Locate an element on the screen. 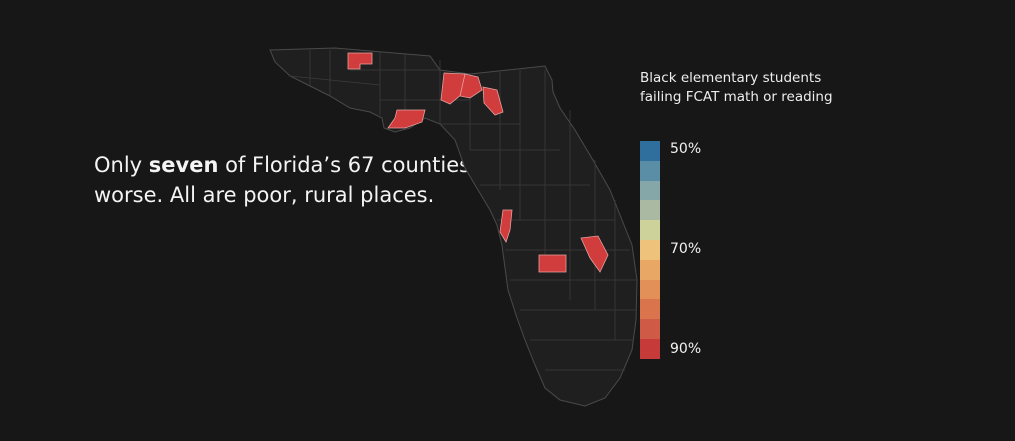 The image size is (1015, 441). caption-emphasis: seven is located at coordinates (183, 165).